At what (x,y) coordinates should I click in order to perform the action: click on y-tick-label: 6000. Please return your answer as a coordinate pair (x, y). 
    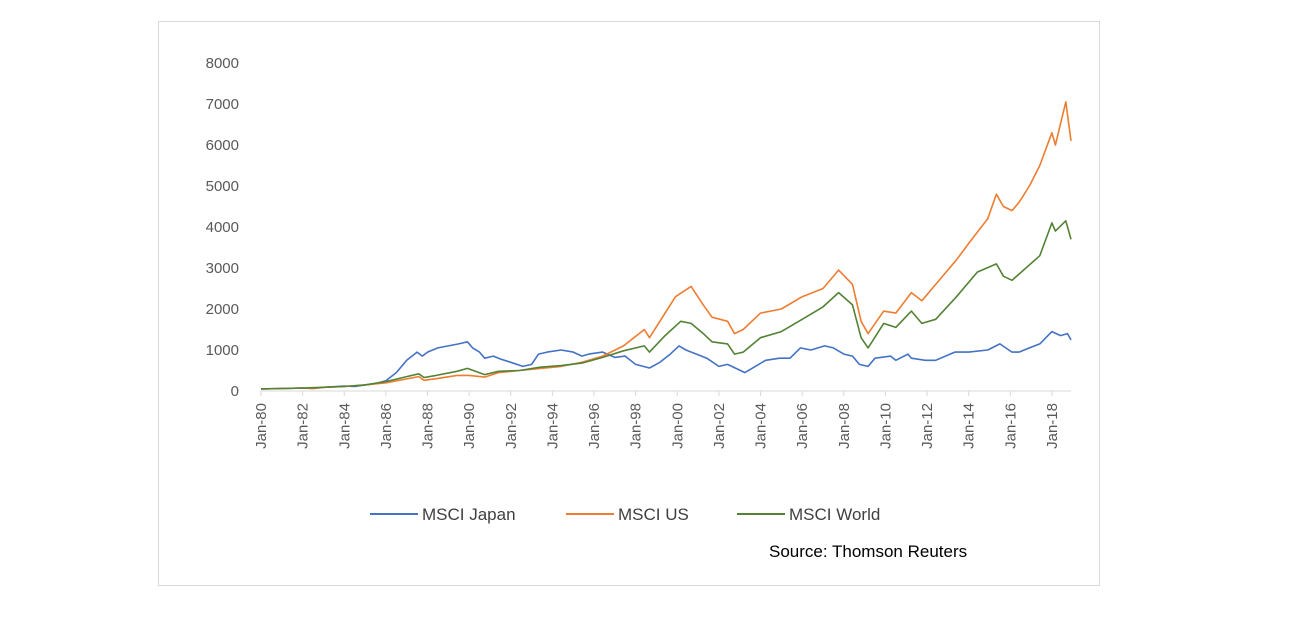
    Looking at the image, I should click on (222, 145).